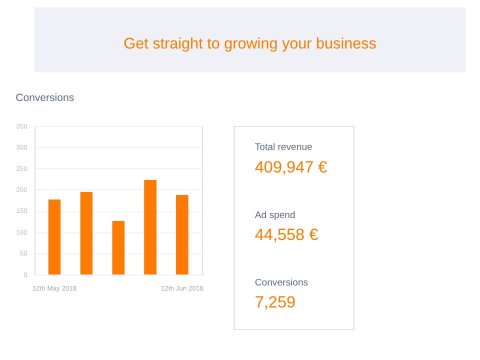  I want to click on text: Ad spend, so click(275, 215).